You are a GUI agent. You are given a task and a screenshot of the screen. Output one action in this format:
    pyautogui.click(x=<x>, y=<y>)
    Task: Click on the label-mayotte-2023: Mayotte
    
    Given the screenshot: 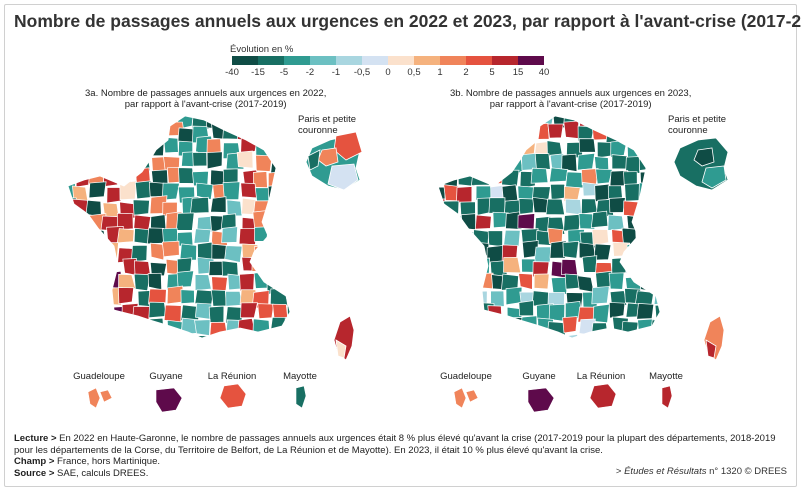 What is the action you would take?
    pyautogui.click(x=666, y=376)
    